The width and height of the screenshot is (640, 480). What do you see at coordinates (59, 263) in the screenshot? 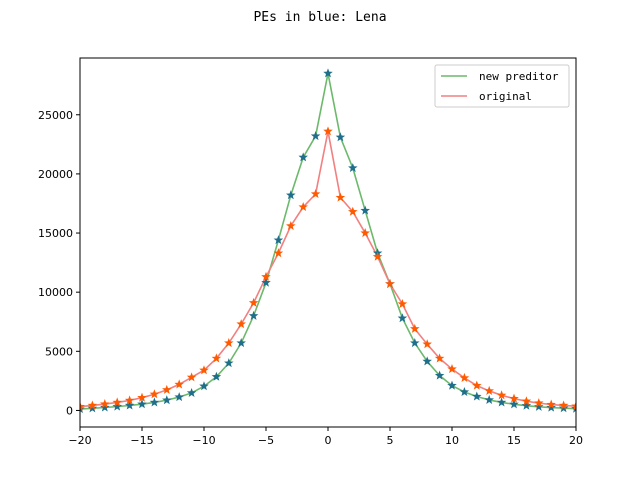
I see `y-axis-ticks: 0 5000 10000 15000 20000 25000` at bounding box center [59, 263].